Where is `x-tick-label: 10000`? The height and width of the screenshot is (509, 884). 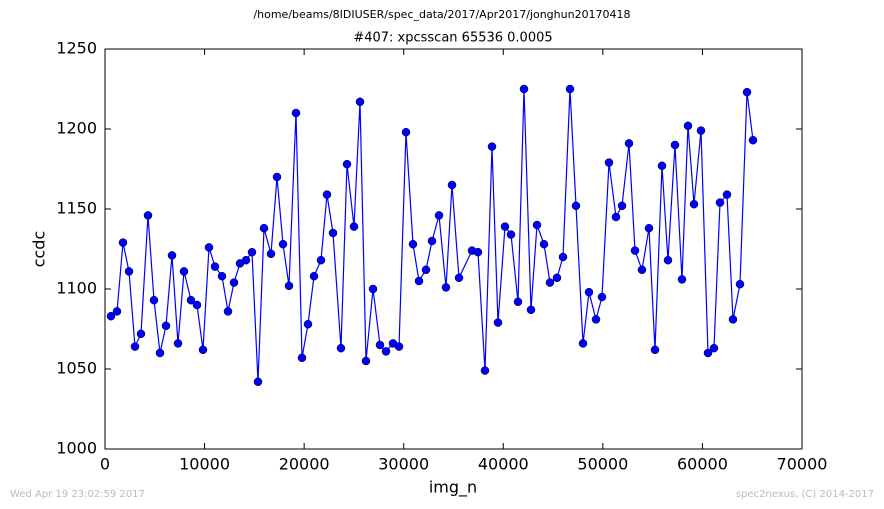
x-tick-label: 10000 is located at coordinates (204, 464).